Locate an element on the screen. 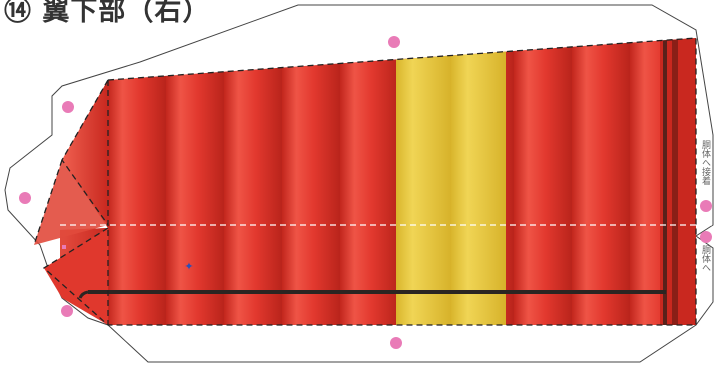 This screenshot has height=373, width=715. page-title: ⑭ 翼下部（右） is located at coordinates (107, 13).